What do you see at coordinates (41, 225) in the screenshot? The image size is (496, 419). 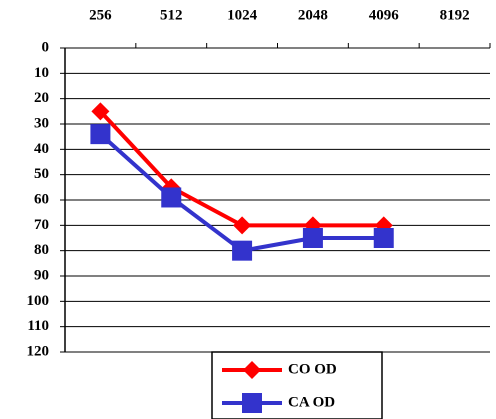 I see `y-tick-label: 70` at bounding box center [41, 225].